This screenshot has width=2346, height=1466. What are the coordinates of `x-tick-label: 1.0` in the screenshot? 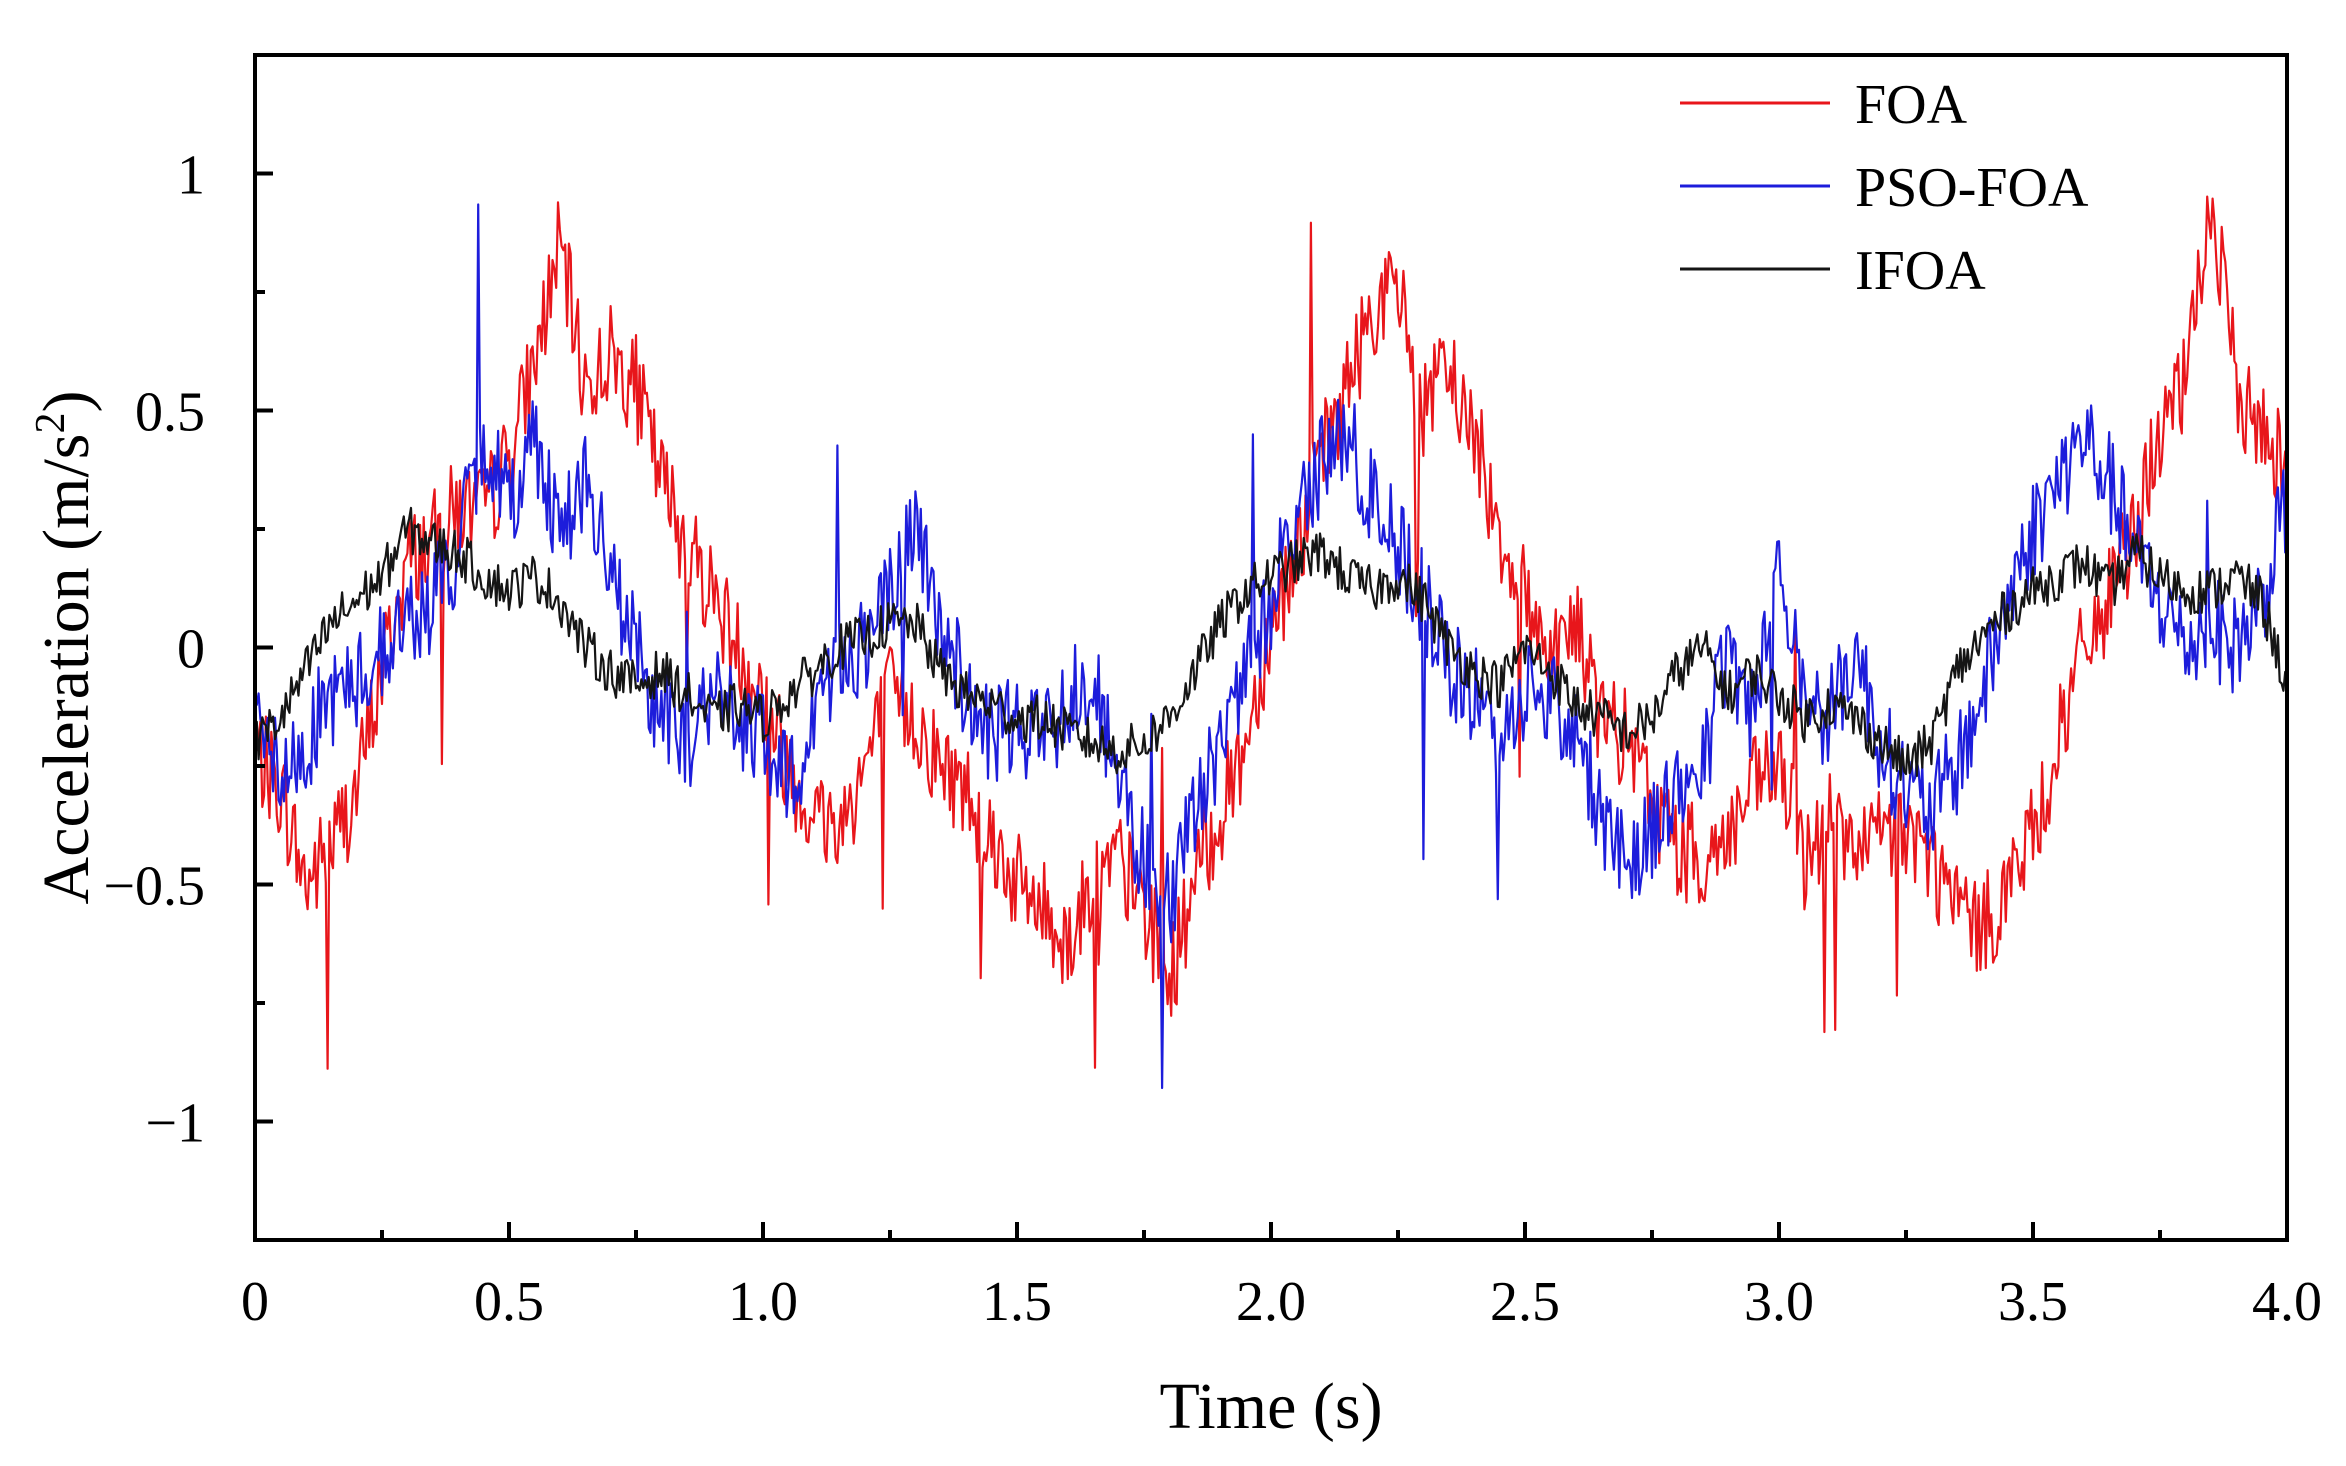 It's located at (763, 1302).